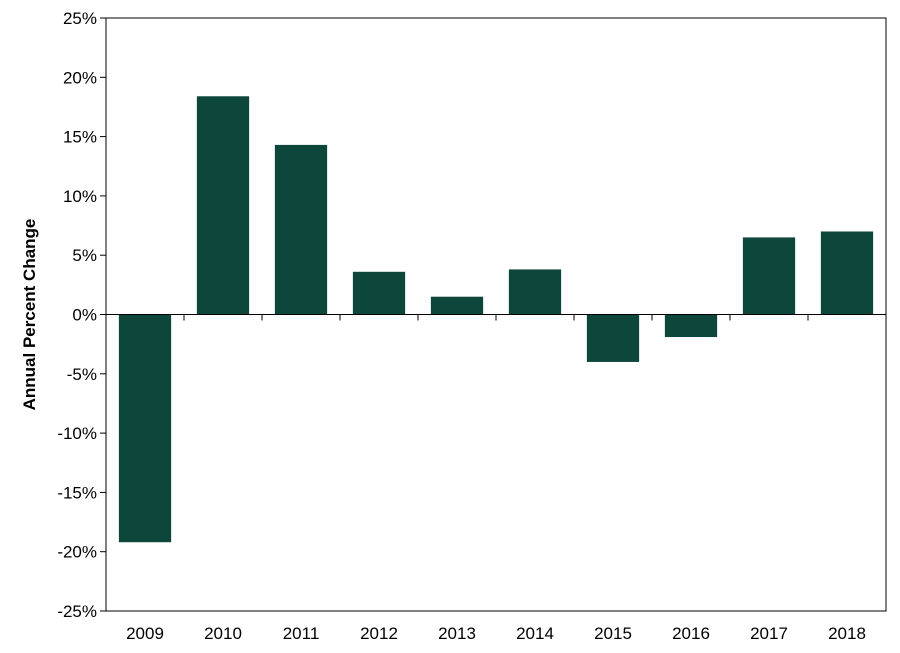  Describe the element at coordinates (80, 196) in the screenshot. I see `y-tick-label: 10%` at that location.